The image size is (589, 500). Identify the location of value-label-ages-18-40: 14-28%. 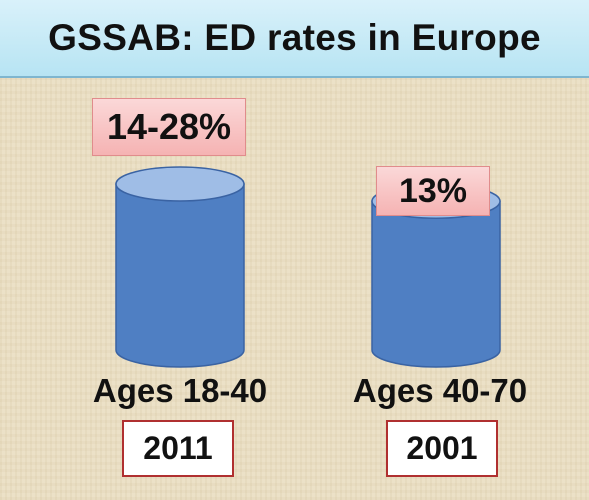
(169, 127).